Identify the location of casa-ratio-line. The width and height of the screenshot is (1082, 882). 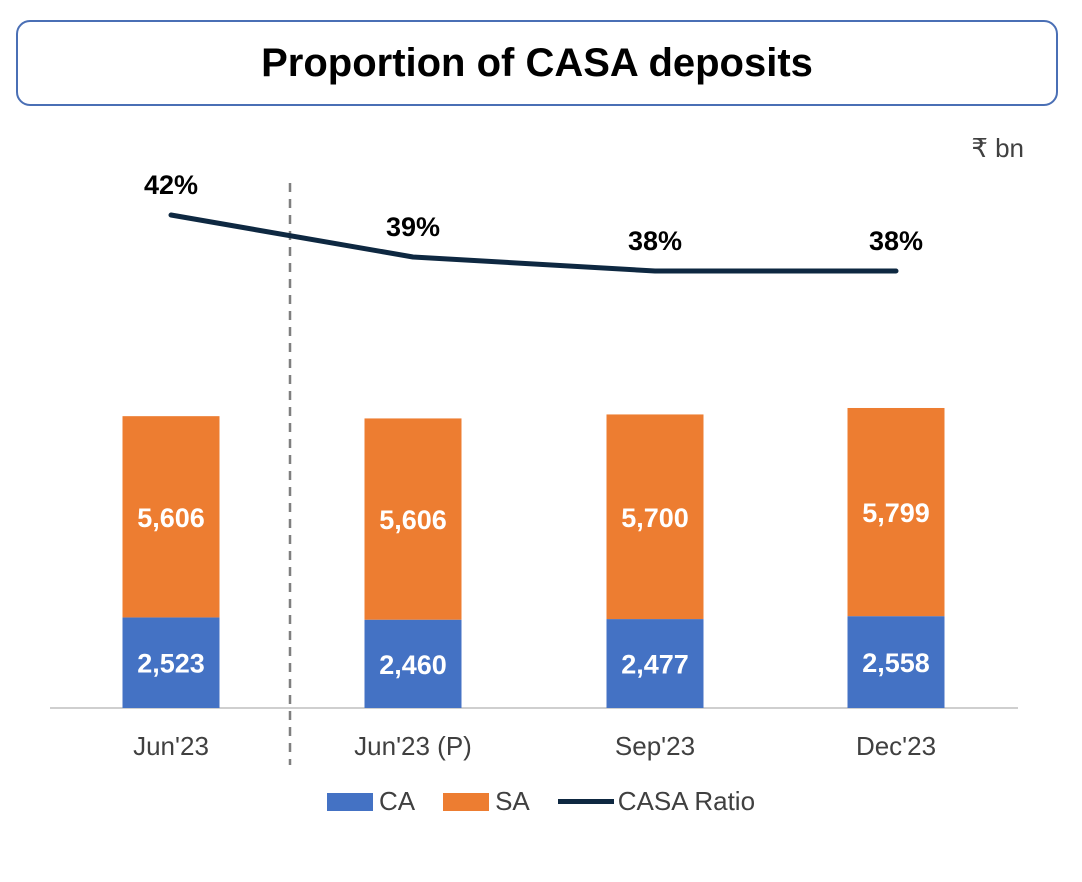
(533, 243).